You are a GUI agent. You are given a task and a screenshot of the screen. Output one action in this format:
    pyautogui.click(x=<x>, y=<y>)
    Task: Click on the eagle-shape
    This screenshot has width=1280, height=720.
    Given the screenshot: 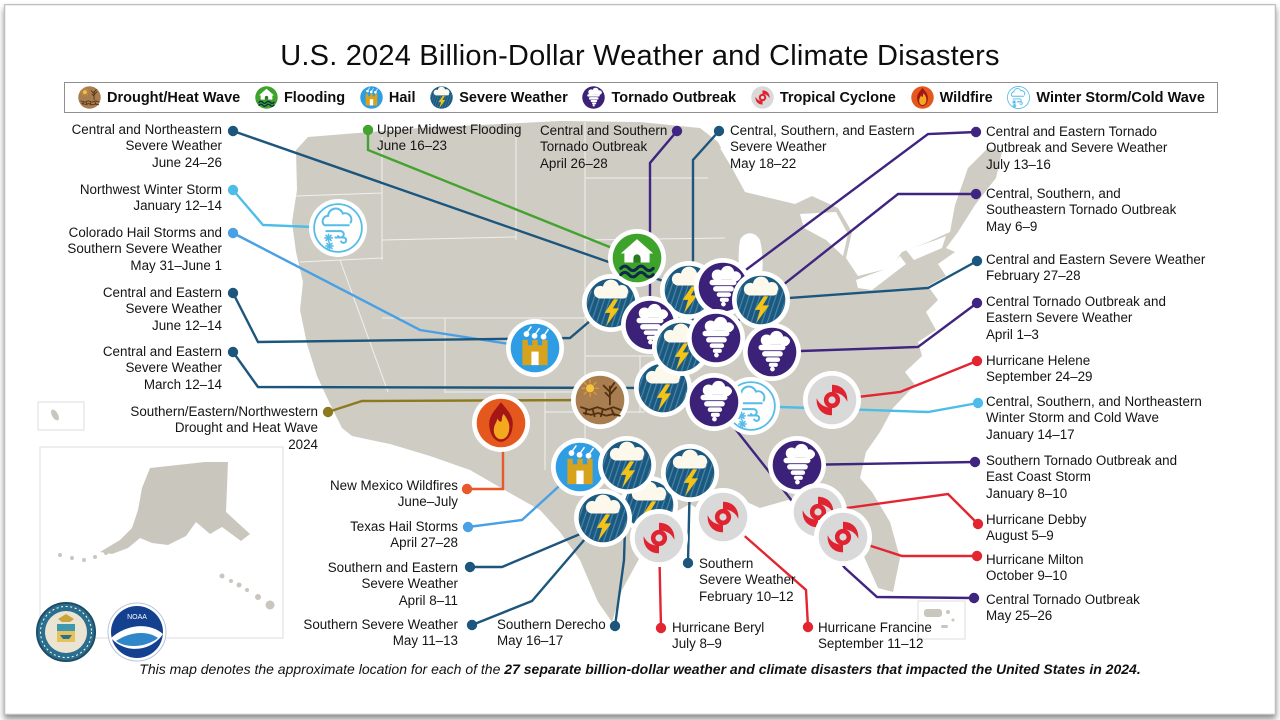 What is the action you would take?
    pyautogui.click(x=66, y=618)
    